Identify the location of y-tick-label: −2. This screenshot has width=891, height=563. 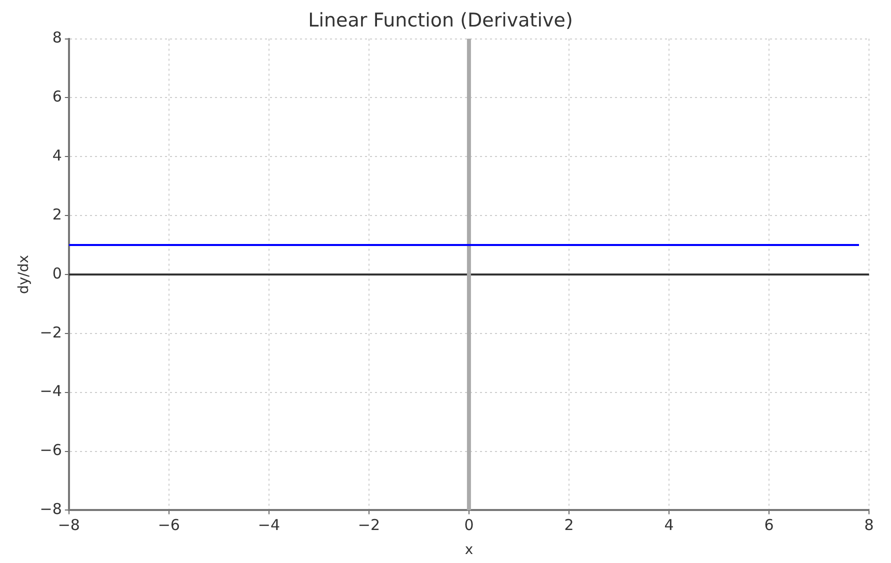
(51, 332).